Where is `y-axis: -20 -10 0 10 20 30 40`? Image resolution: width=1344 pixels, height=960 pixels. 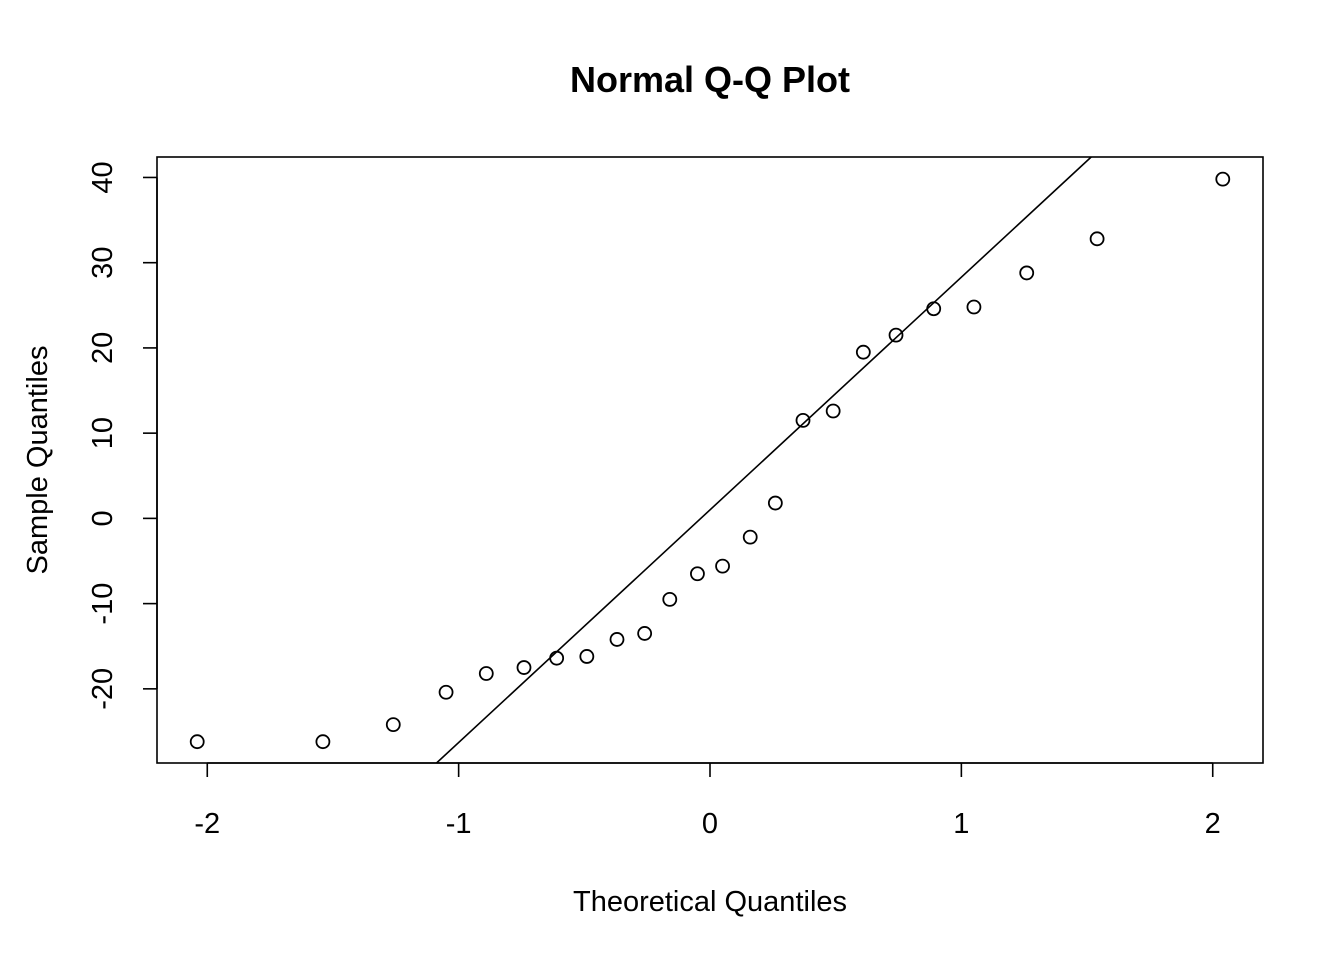 y-axis: -20 -10 0 10 20 30 40 is located at coordinates (122, 435).